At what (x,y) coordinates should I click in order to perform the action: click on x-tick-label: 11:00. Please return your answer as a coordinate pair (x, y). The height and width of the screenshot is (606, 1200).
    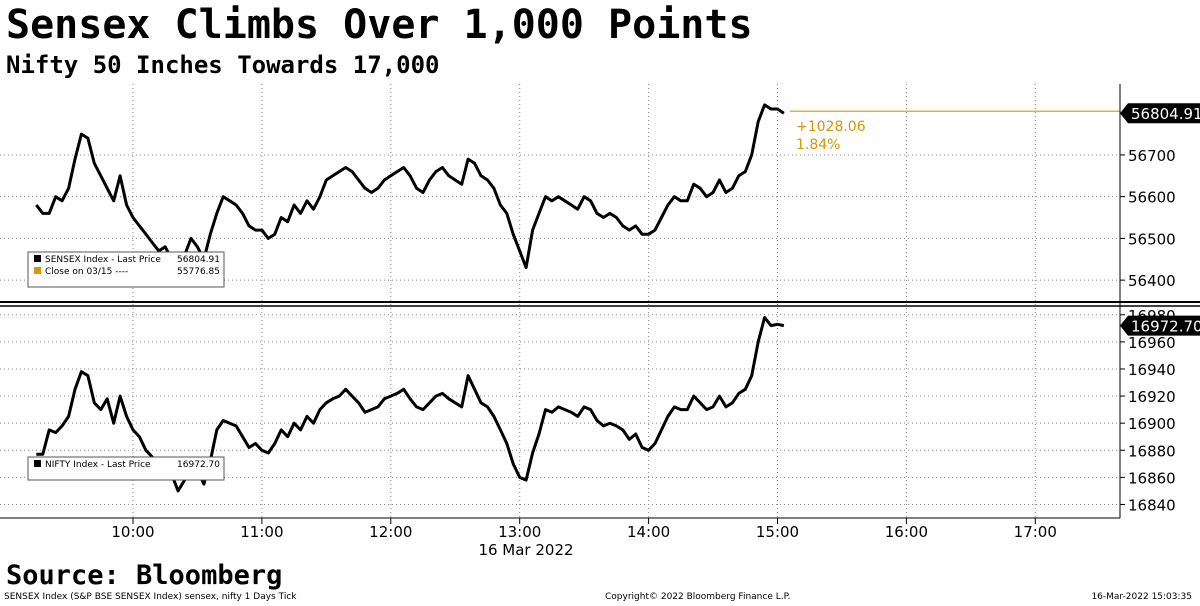
    Looking at the image, I should click on (261, 532).